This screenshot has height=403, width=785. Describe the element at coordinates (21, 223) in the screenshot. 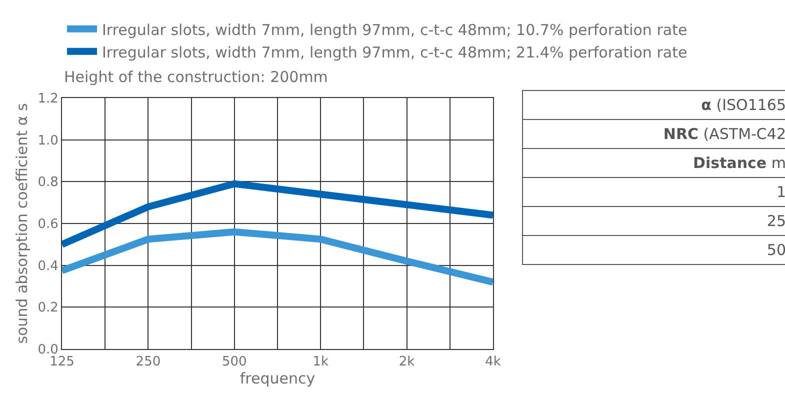

I see `y-axis-title: sound absorption coefficient α s` at that location.